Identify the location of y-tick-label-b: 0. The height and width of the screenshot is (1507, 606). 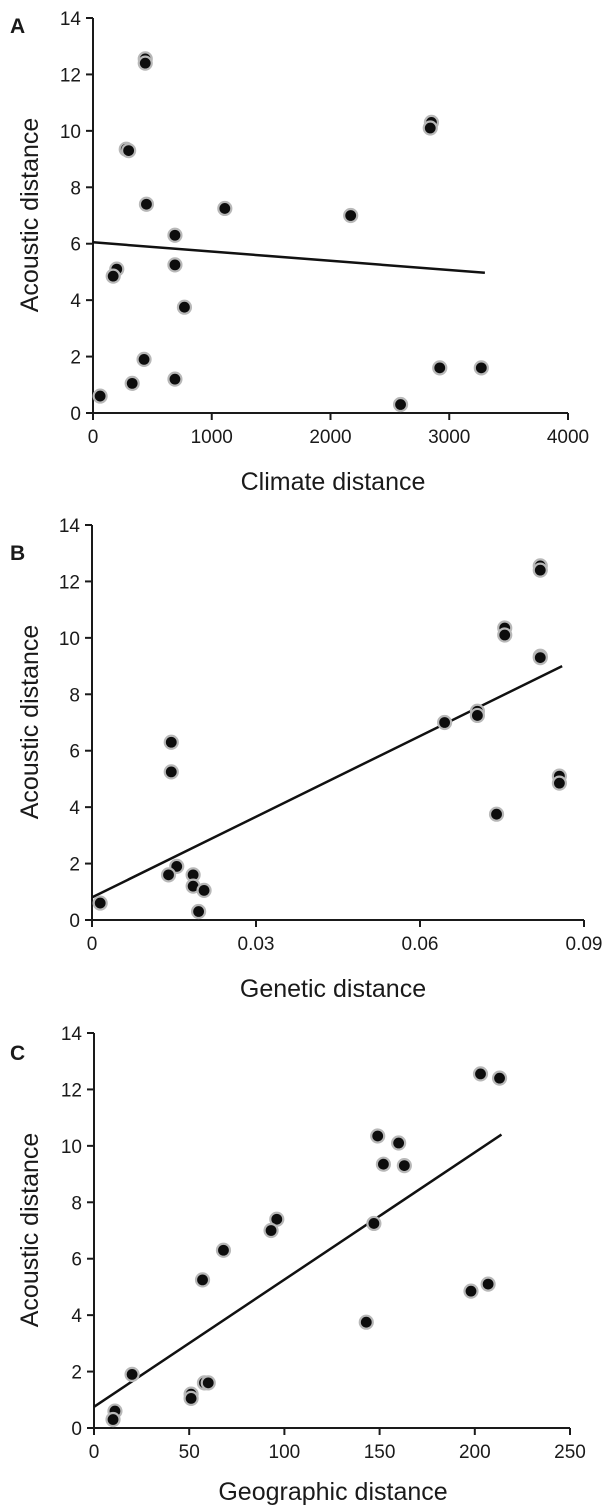
(74, 921).